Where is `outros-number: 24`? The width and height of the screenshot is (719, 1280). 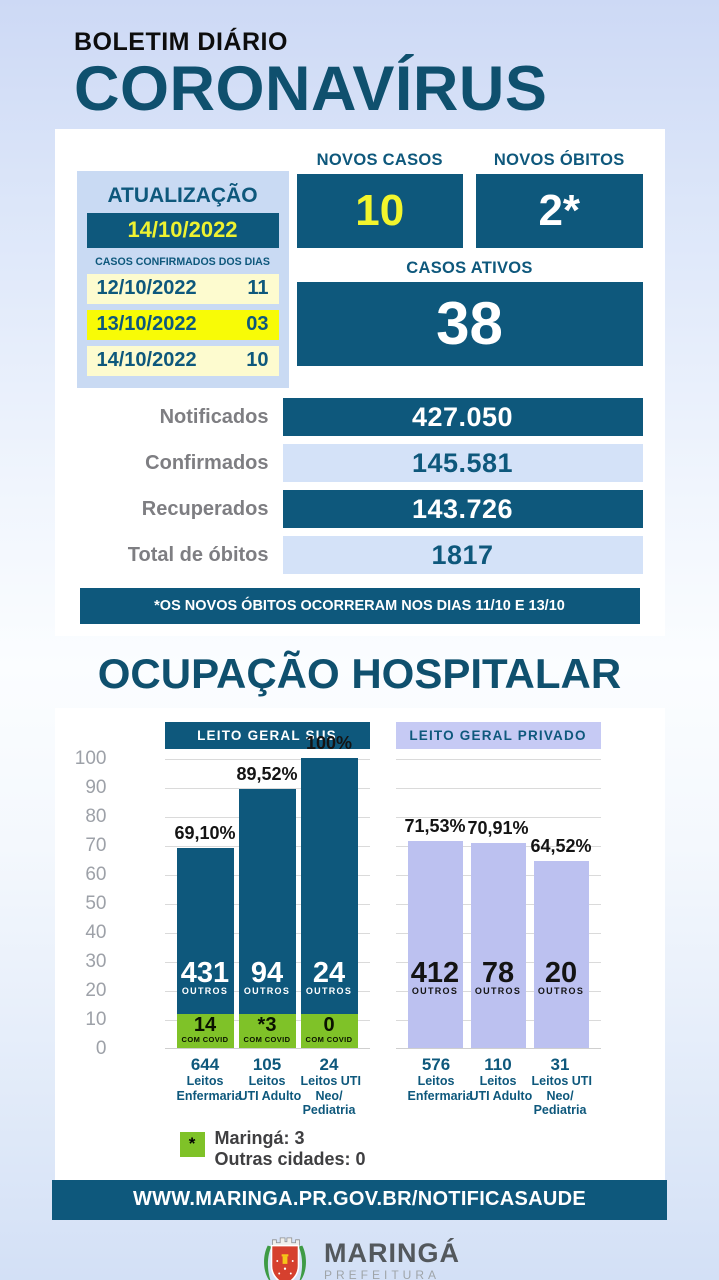 outros-number: 24 is located at coordinates (329, 973).